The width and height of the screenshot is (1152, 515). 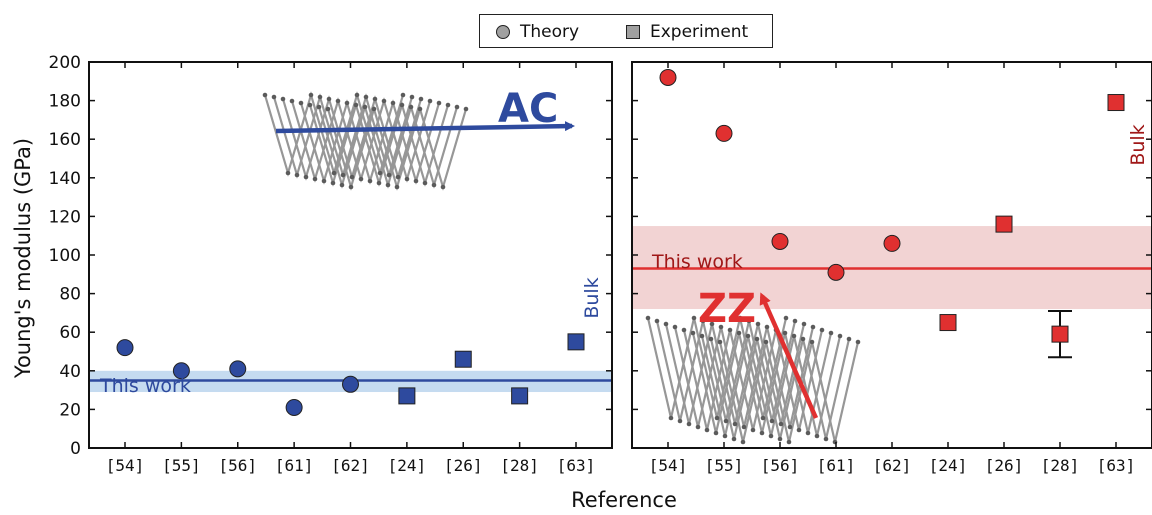 What do you see at coordinates (65, 217) in the screenshot?
I see `y-tick-label: 120` at bounding box center [65, 217].